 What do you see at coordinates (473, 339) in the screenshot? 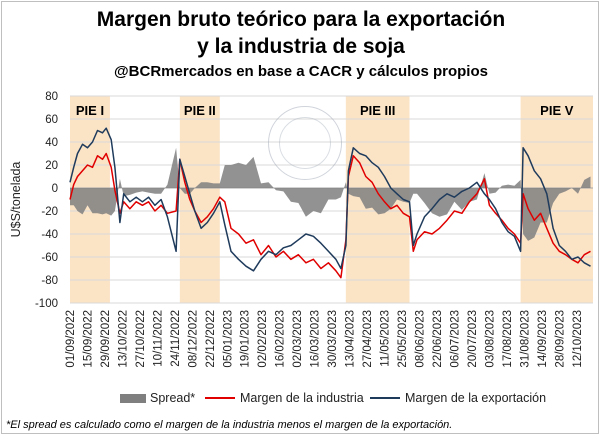
I see `x-tick-label: 20/07/2023` at bounding box center [473, 339].